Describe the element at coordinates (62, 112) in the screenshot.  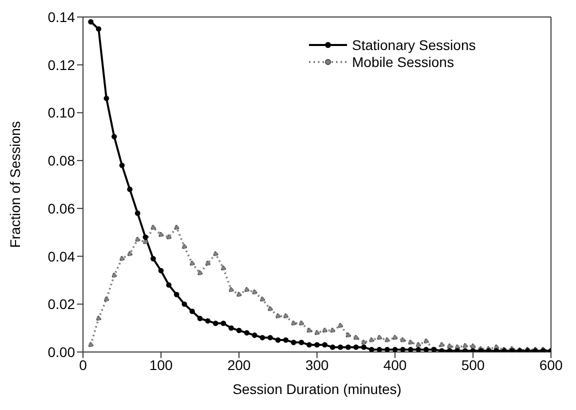
I see `y-tick-label: 0.10` at that location.